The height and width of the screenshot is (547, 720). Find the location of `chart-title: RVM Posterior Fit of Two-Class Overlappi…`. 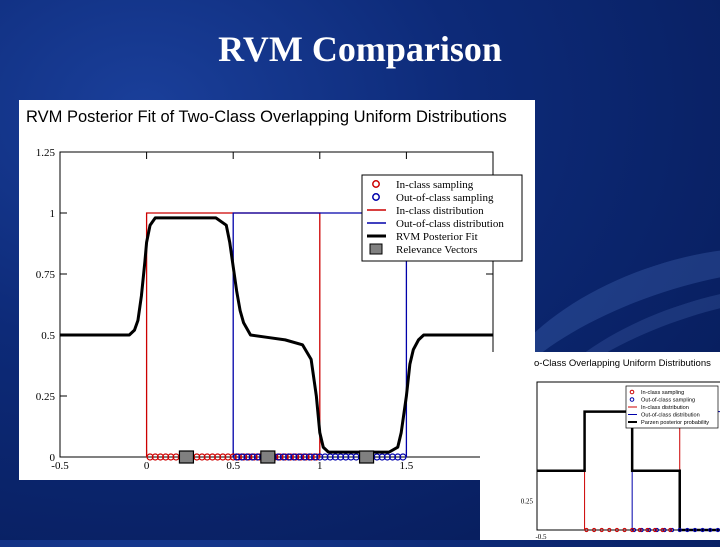

chart-title: RVM Posterior Fit of Two-Class Overlappi… is located at coordinates (266, 117).